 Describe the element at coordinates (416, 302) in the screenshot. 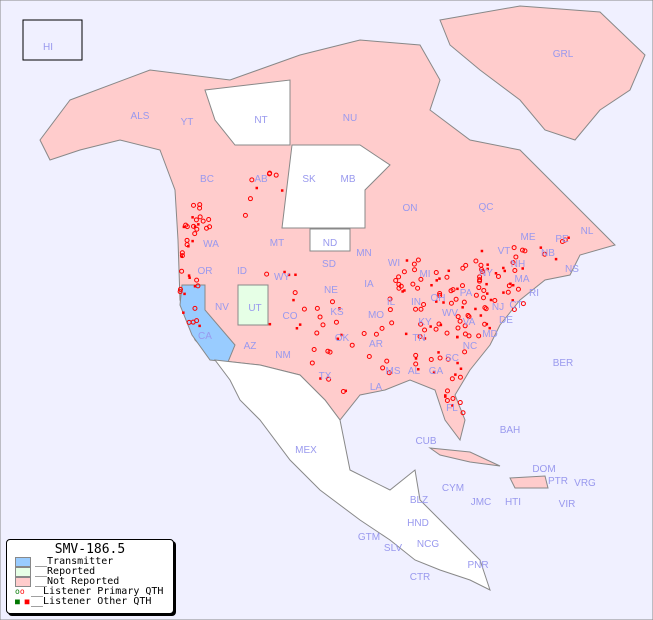

I see `region-label-in: IN` at that location.